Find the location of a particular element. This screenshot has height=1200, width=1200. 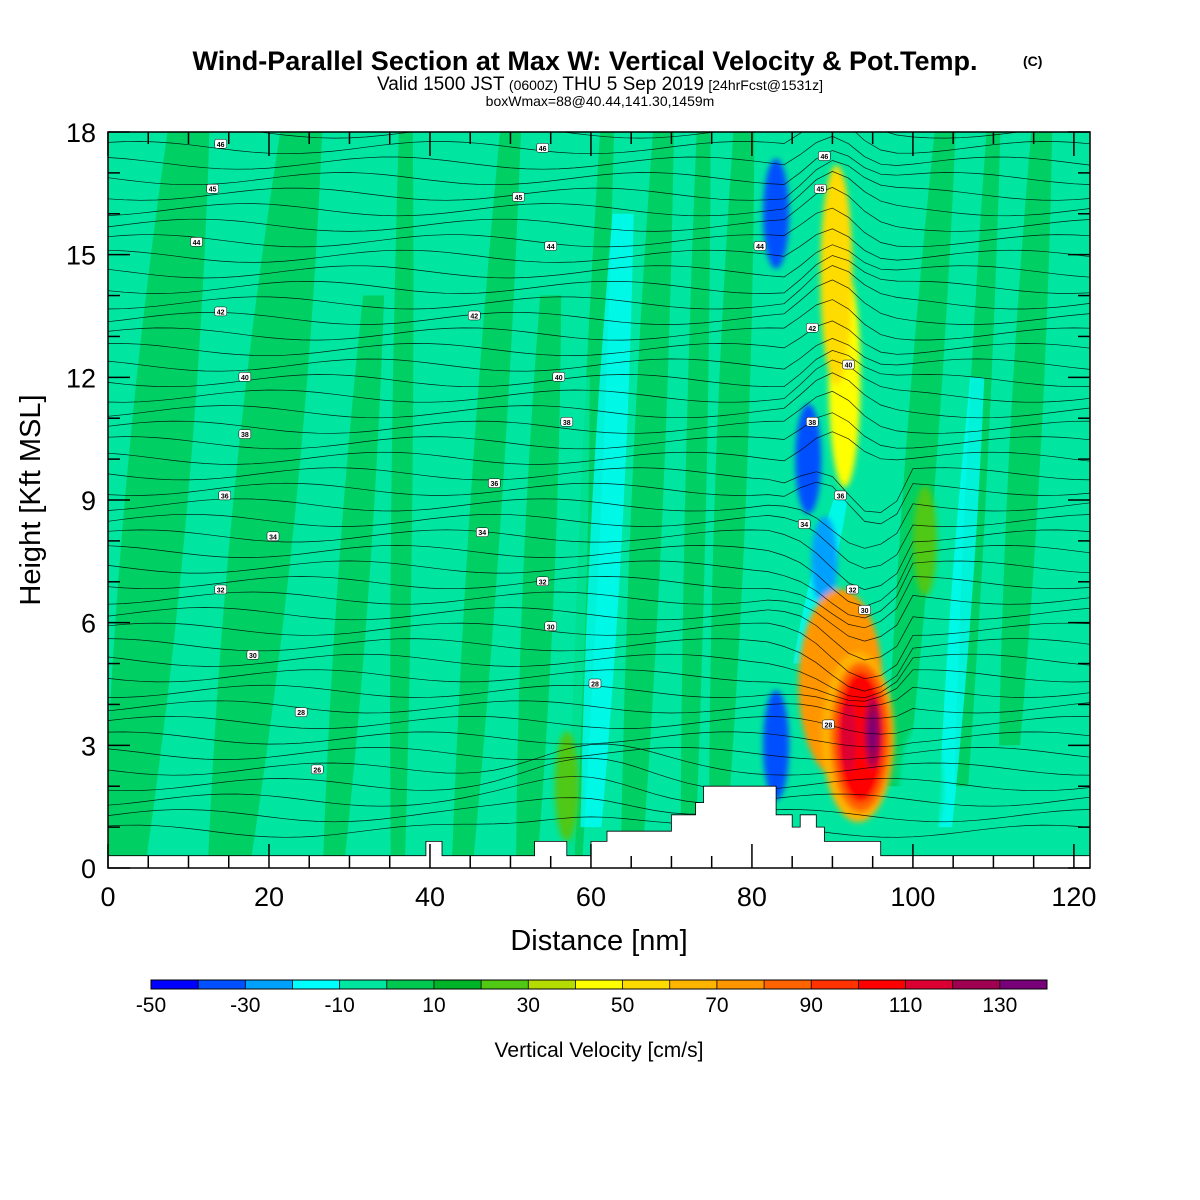

theta-contour-label: 46 is located at coordinates (220, 144).